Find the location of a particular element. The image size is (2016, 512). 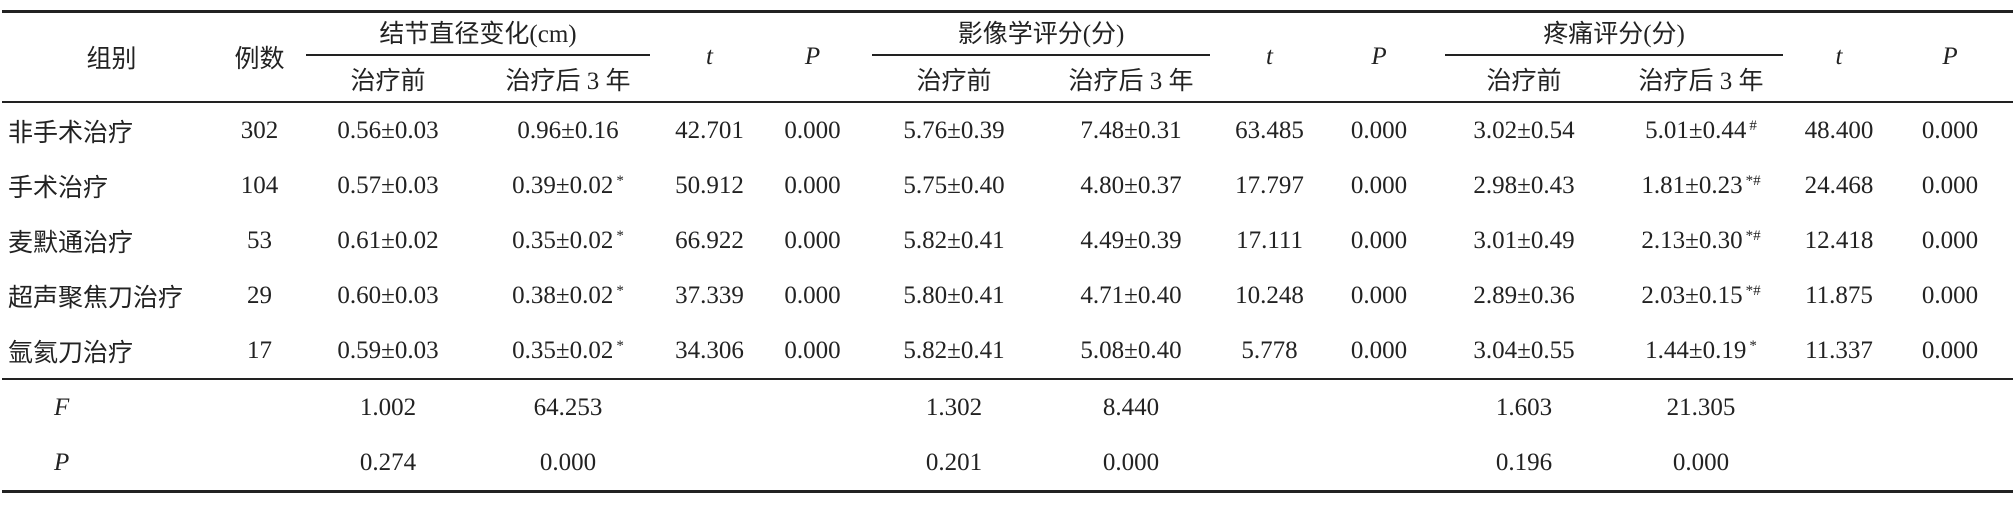

count-cell: 104 is located at coordinates (259, 185).